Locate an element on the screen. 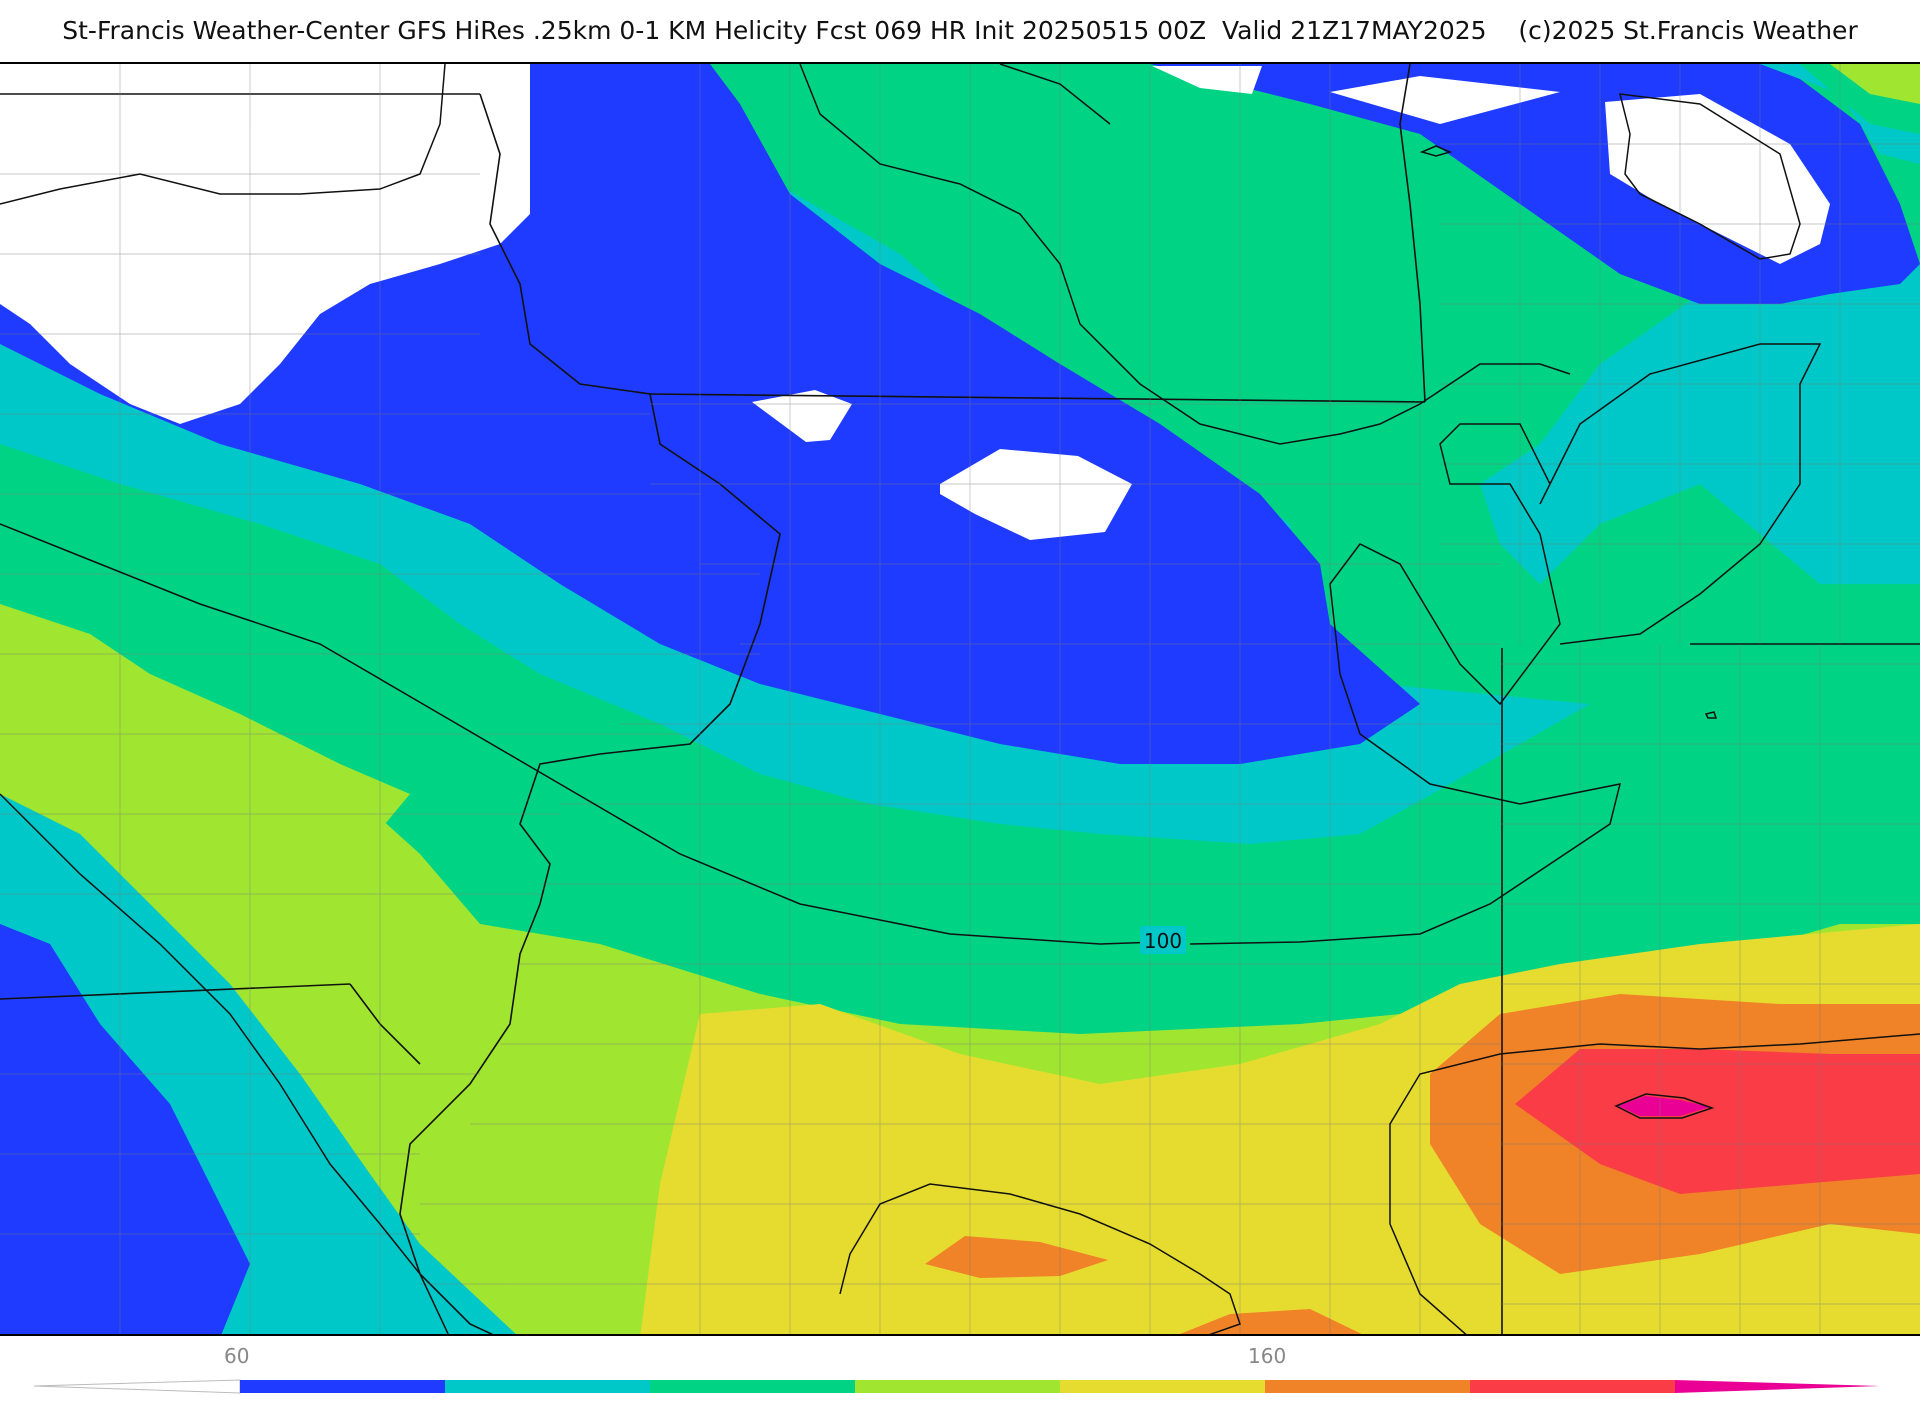 Image resolution: width=1920 pixels, height=1404 pixels. field-orange-small is located at coordinates (1016, 1257).